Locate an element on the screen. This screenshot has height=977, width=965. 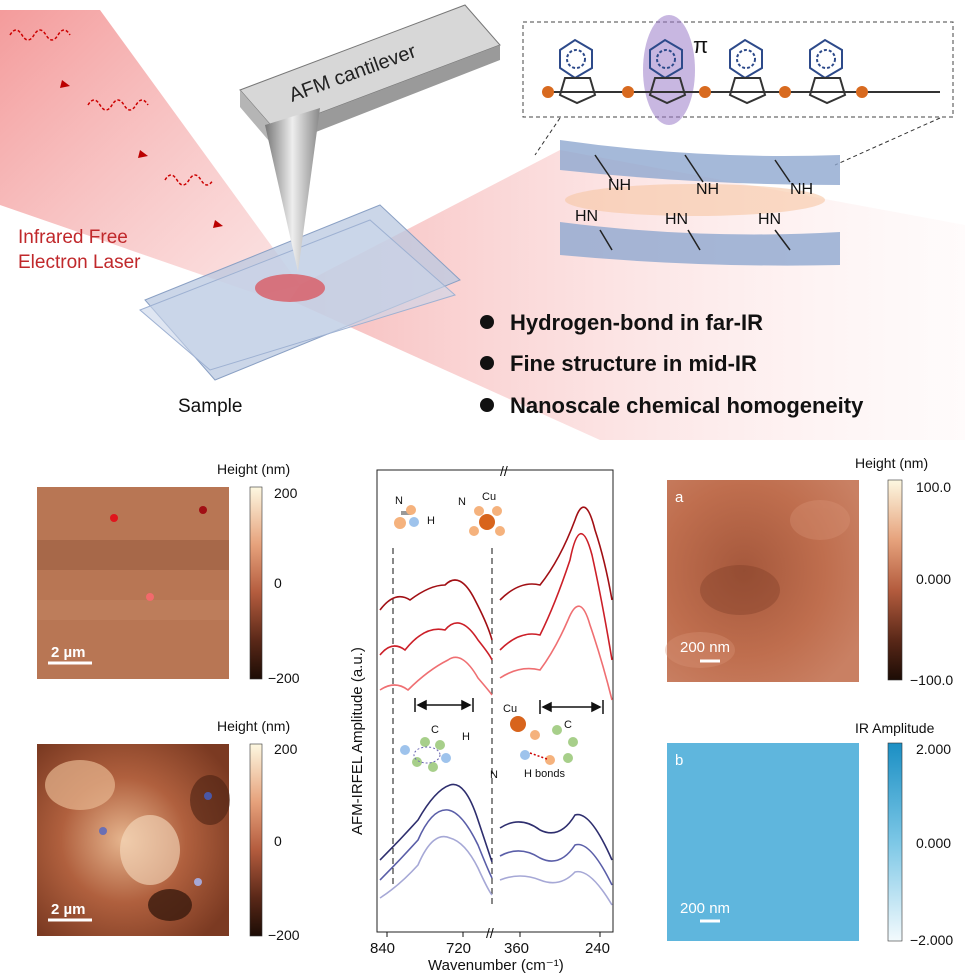
map-b-tick-mid: 0.000 is located at coordinates (933, 843).